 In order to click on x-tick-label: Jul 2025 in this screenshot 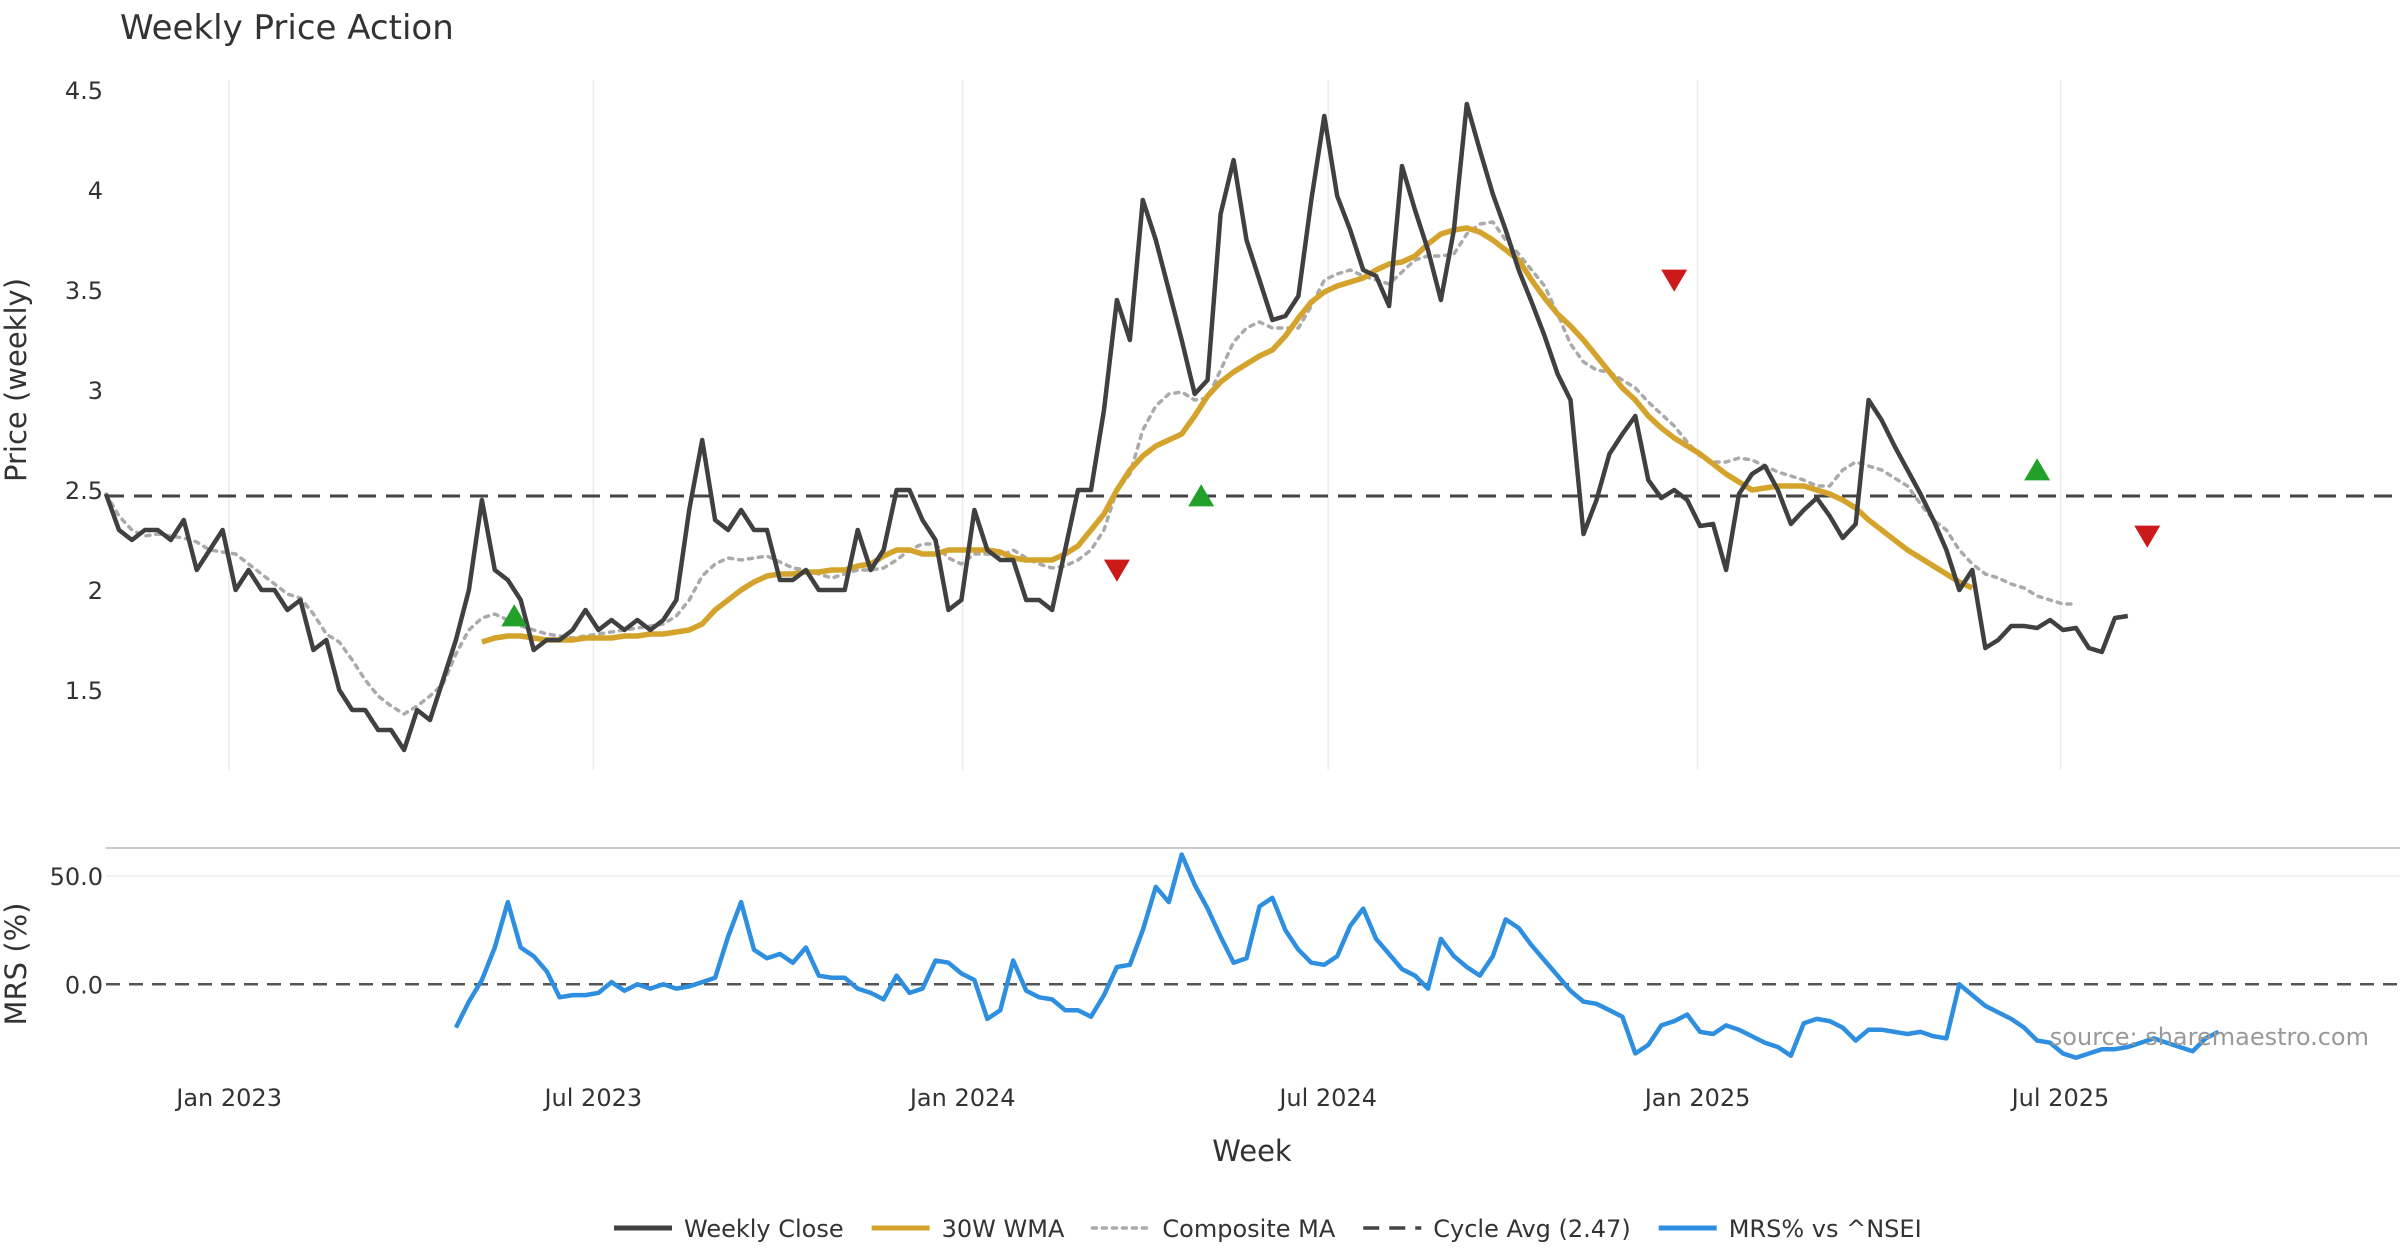, I will do `click(2060, 1098)`.